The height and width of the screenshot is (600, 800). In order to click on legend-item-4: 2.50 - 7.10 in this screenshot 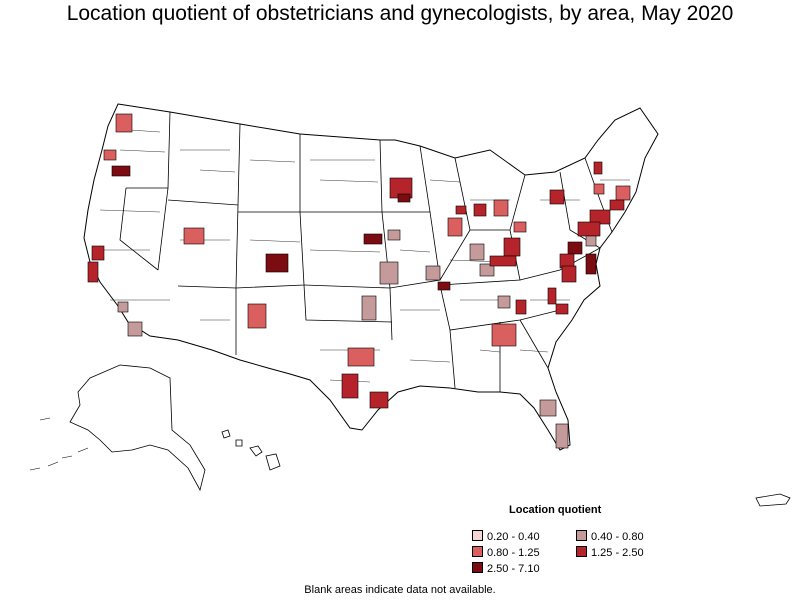, I will do `click(506, 568)`.